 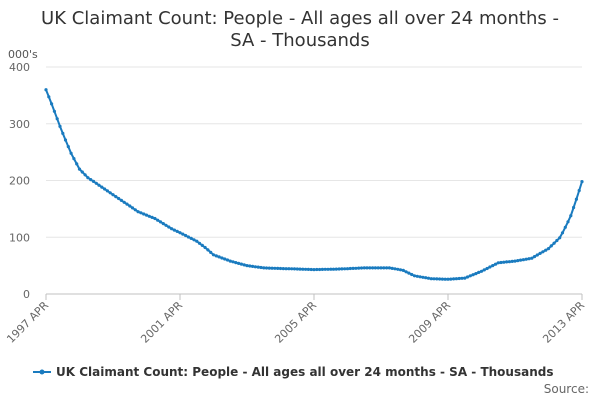 What do you see at coordinates (42, 372) in the screenshot?
I see `legend-marker-icon` at bounding box center [42, 372].